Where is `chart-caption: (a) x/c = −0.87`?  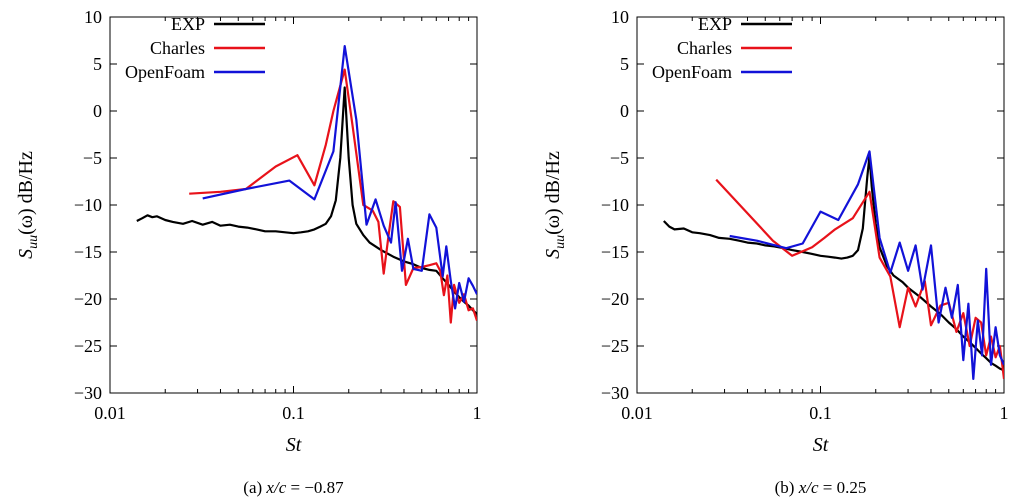 chart-caption: (a) x/c = −0.87 is located at coordinates (293, 487).